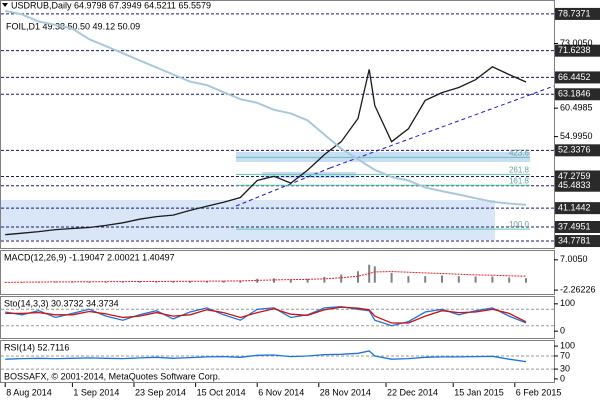 This screenshot has width=600, height=400. I want to click on stoch-panel, so click(277, 317).